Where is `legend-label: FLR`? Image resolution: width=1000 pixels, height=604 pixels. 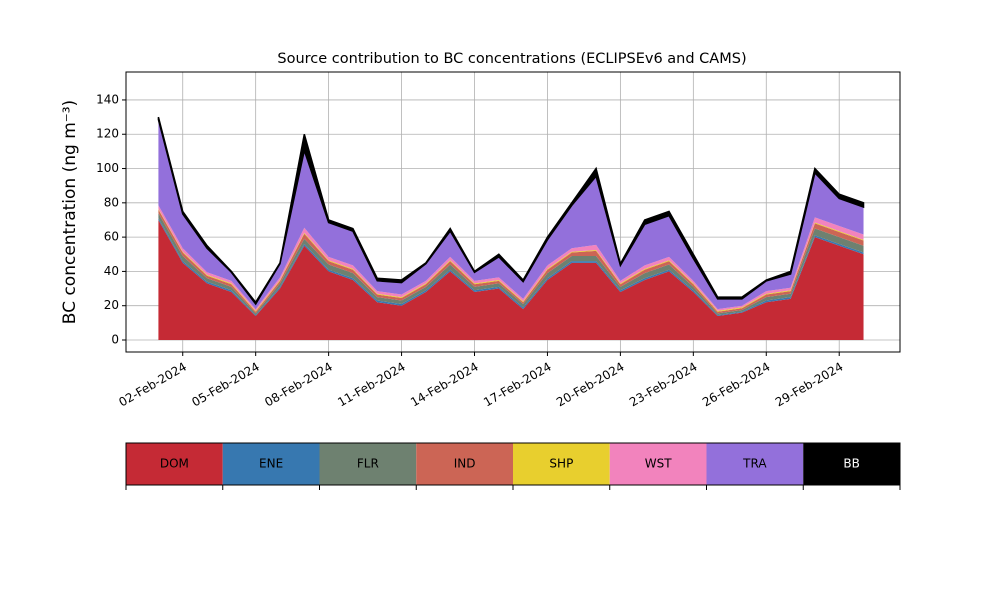
legend-label: FLR is located at coordinates (368, 464).